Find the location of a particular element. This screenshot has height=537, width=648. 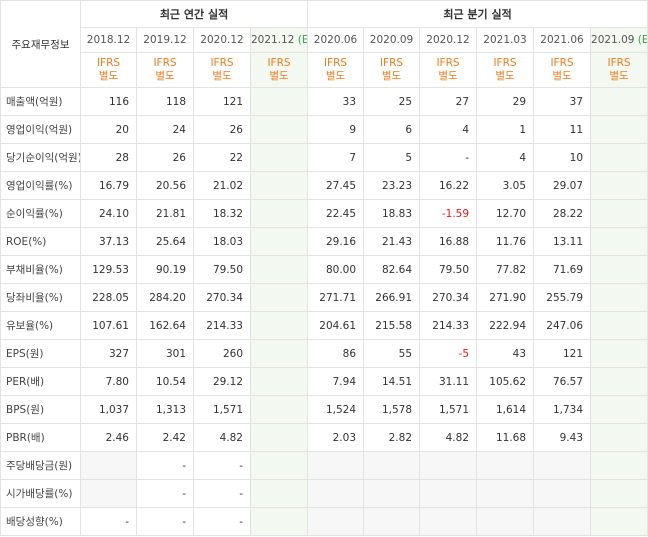

annual-value: 79.50 is located at coordinates (222, 269).